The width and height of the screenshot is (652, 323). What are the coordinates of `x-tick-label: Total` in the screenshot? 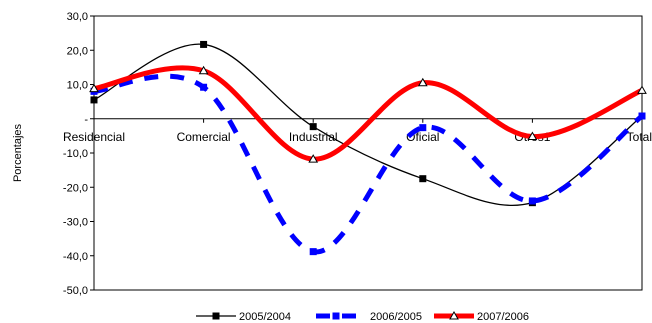 It's located at (639, 137).